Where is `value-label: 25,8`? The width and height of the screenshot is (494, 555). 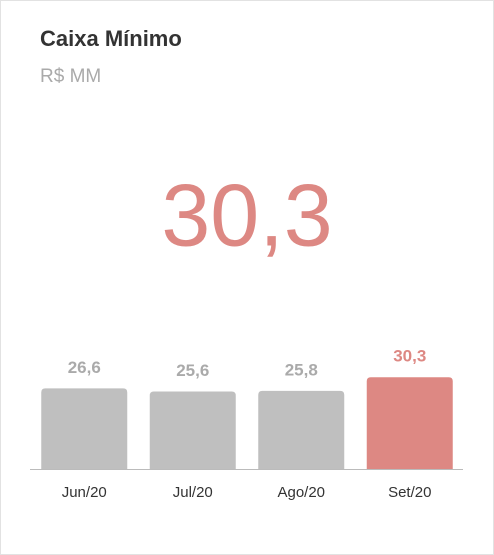
value-label: 25,8 is located at coordinates (301, 369).